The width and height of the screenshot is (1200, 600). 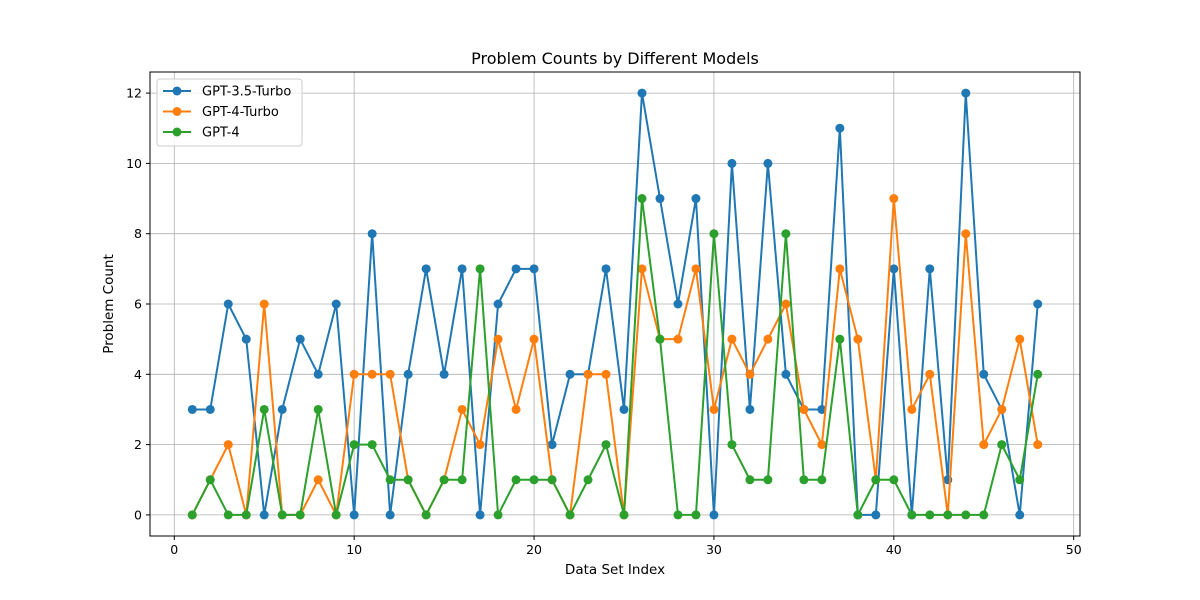 I want to click on legend-label: GPT-4, so click(x=221, y=133).